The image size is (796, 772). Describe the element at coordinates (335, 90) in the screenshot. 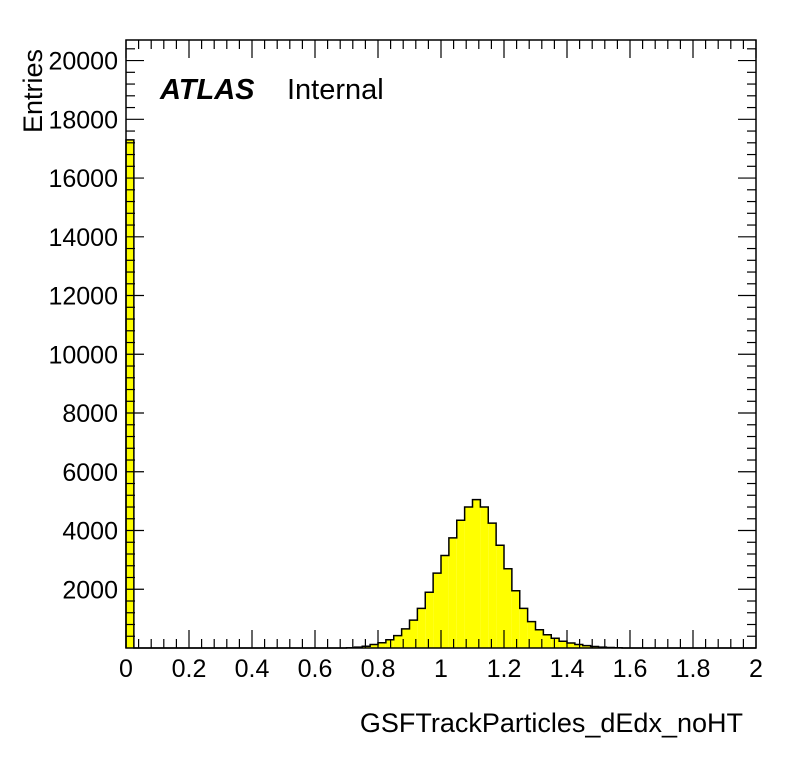

I see `internal-label: Internal` at that location.